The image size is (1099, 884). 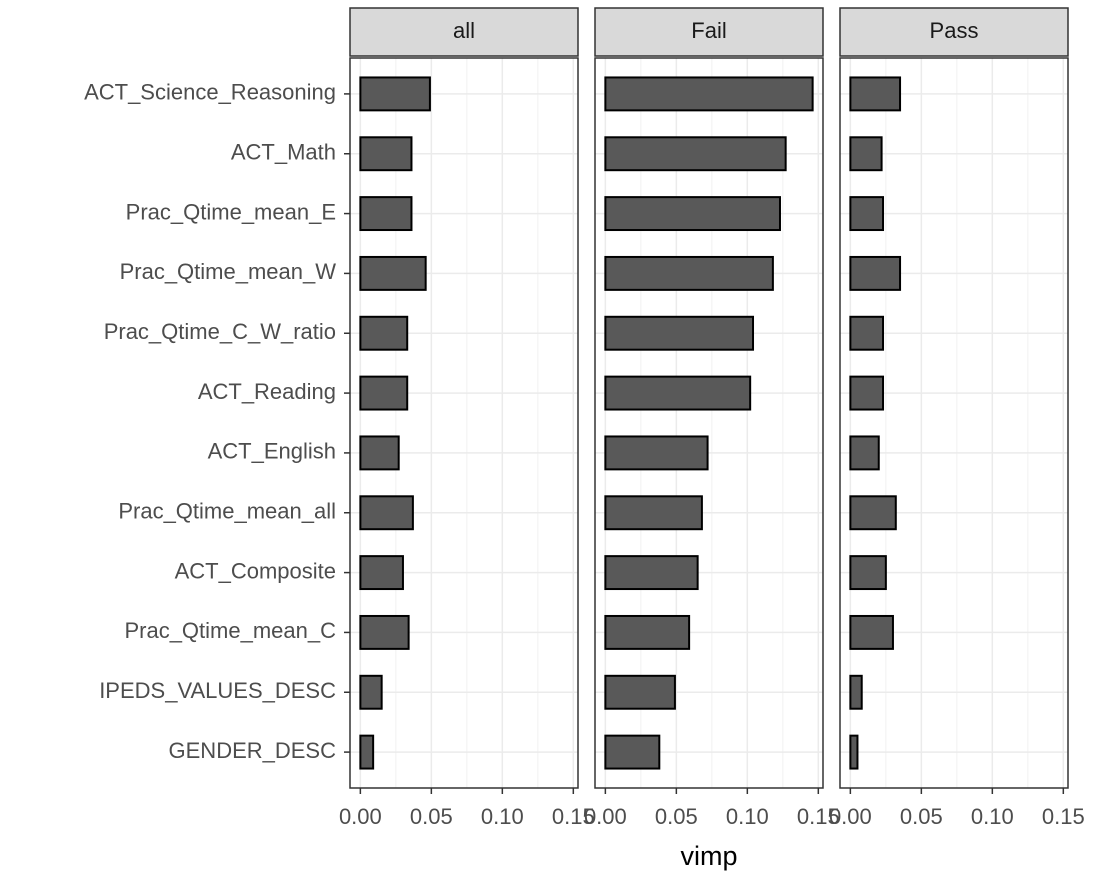 I want to click on y-tick-label: Prac_Qtime_mean_C, so click(x=230, y=630).